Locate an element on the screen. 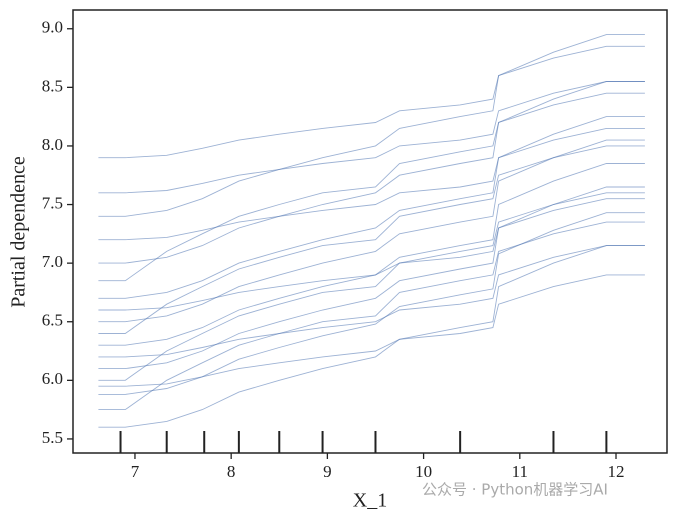 The width and height of the screenshot is (675, 517). y-tick-label: 8.5 is located at coordinates (52, 85).